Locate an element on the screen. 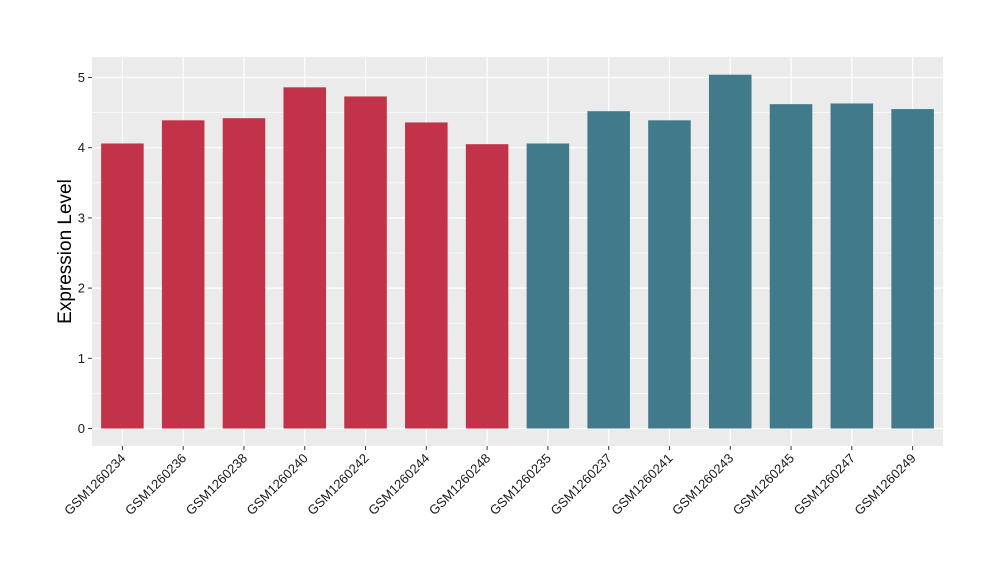 The height and width of the screenshot is (585, 1000). y-tick-label: 2 is located at coordinates (81, 288).